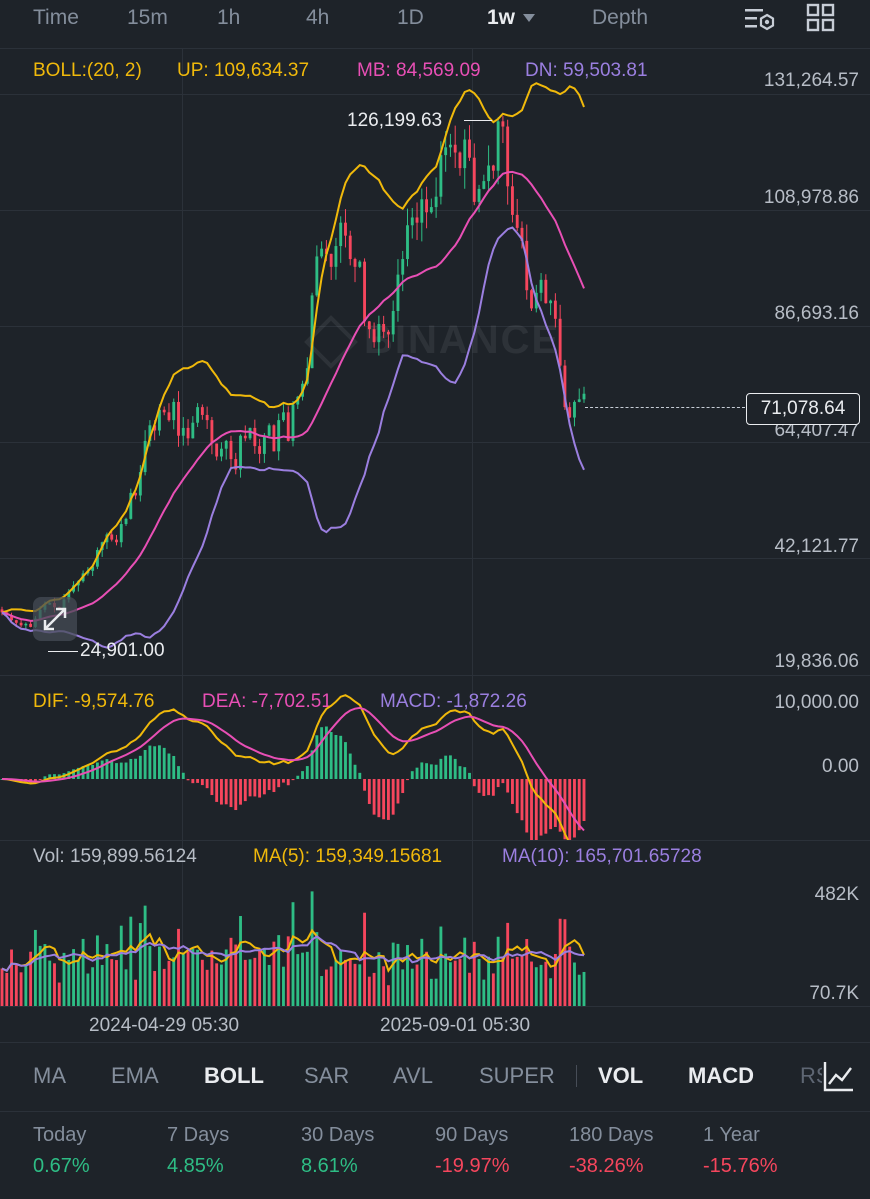 The height and width of the screenshot is (1199, 870). I want to click on tab-boll: BOLL, so click(234, 1075).